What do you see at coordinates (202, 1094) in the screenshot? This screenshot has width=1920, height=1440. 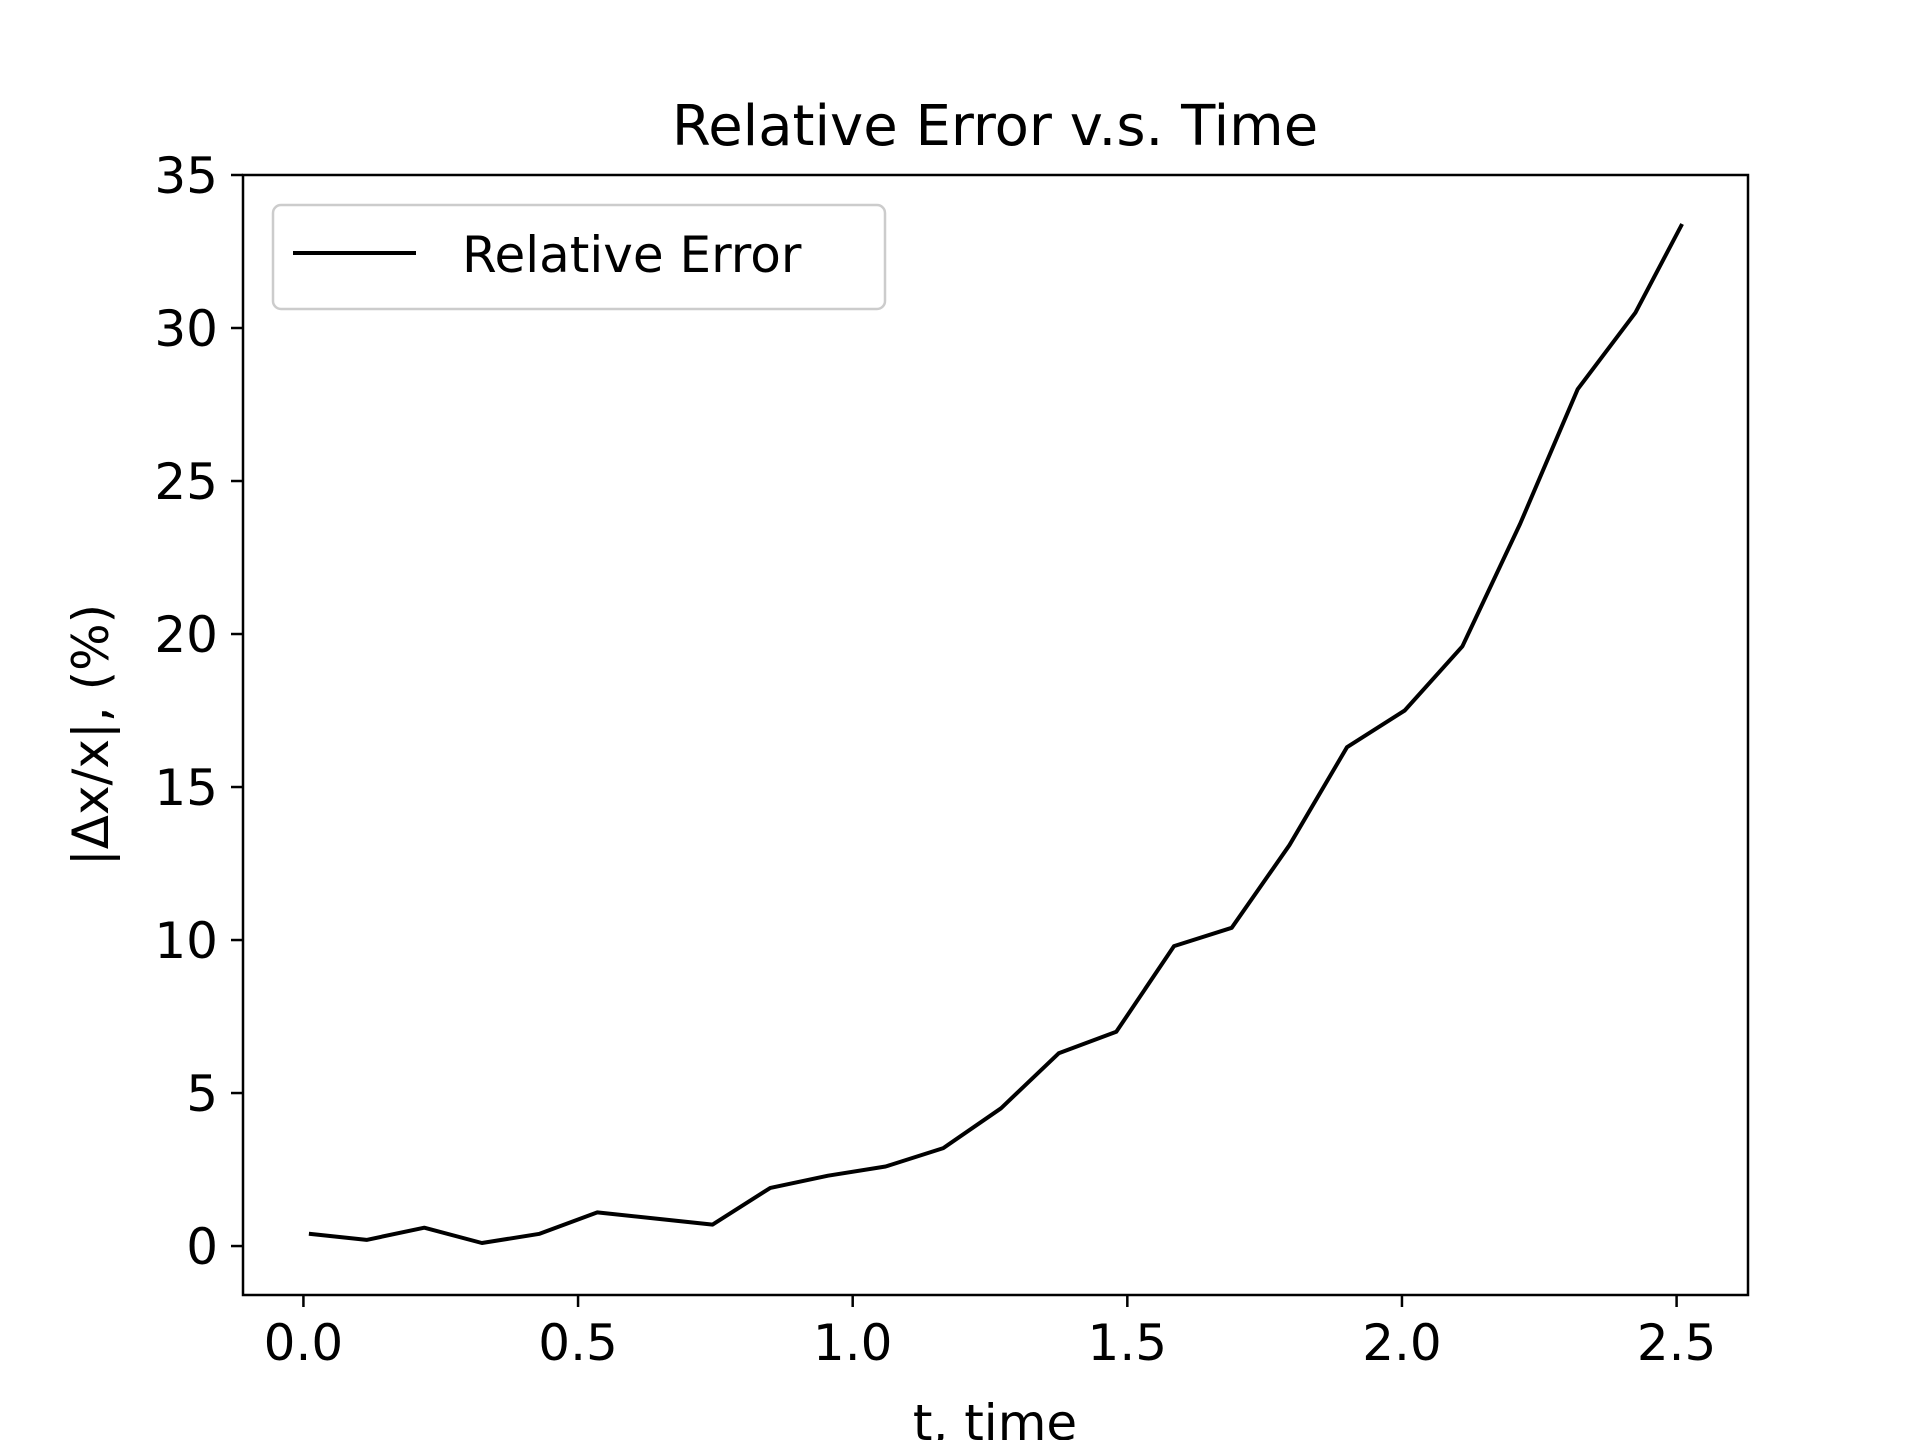 I see `y-tick-label: 5` at bounding box center [202, 1094].